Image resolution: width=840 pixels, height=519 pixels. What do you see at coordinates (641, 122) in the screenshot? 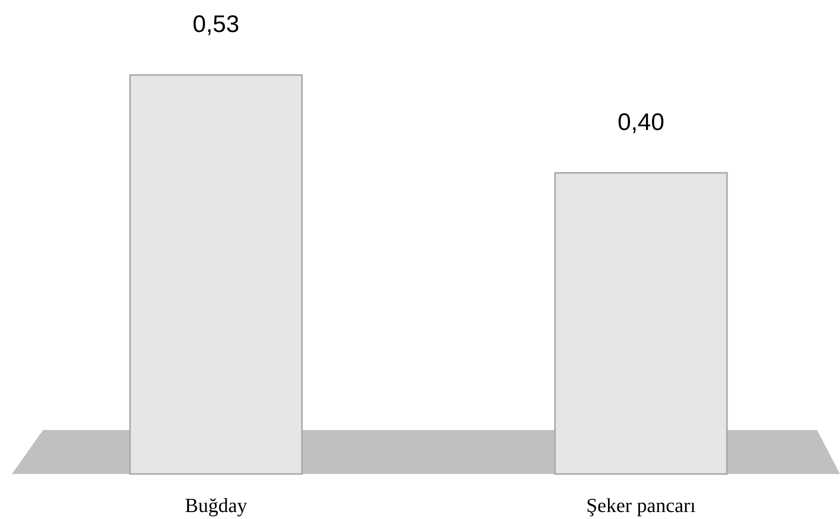
I see `data-label: 0,40` at bounding box center [641, 122].